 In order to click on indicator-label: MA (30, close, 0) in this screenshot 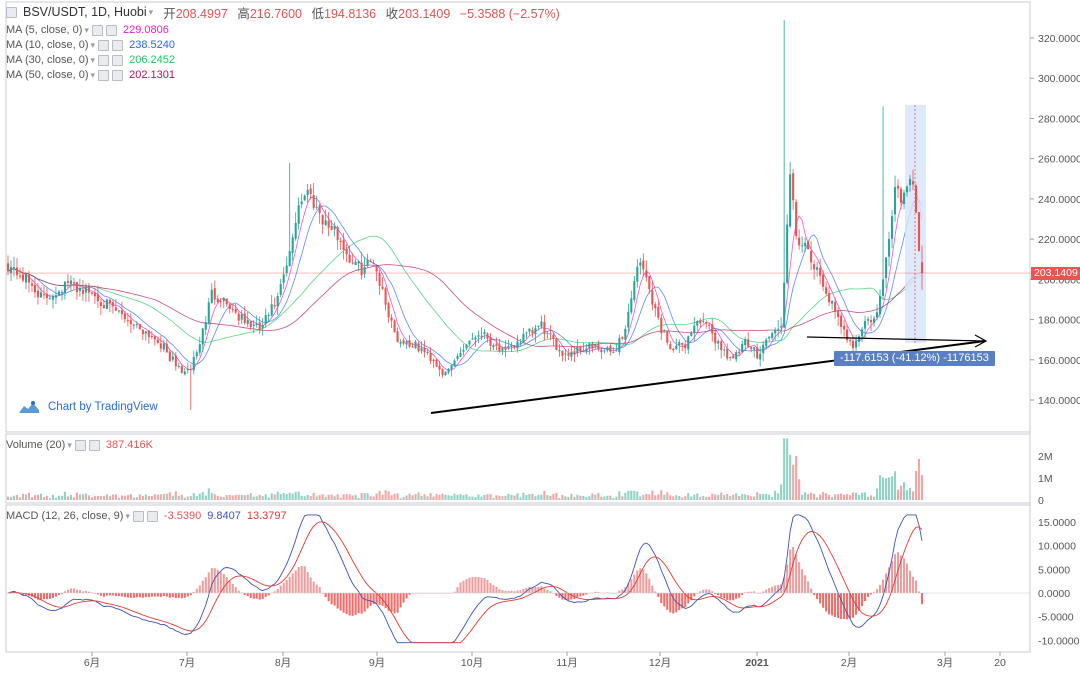, I will do `click(47, 60)`.